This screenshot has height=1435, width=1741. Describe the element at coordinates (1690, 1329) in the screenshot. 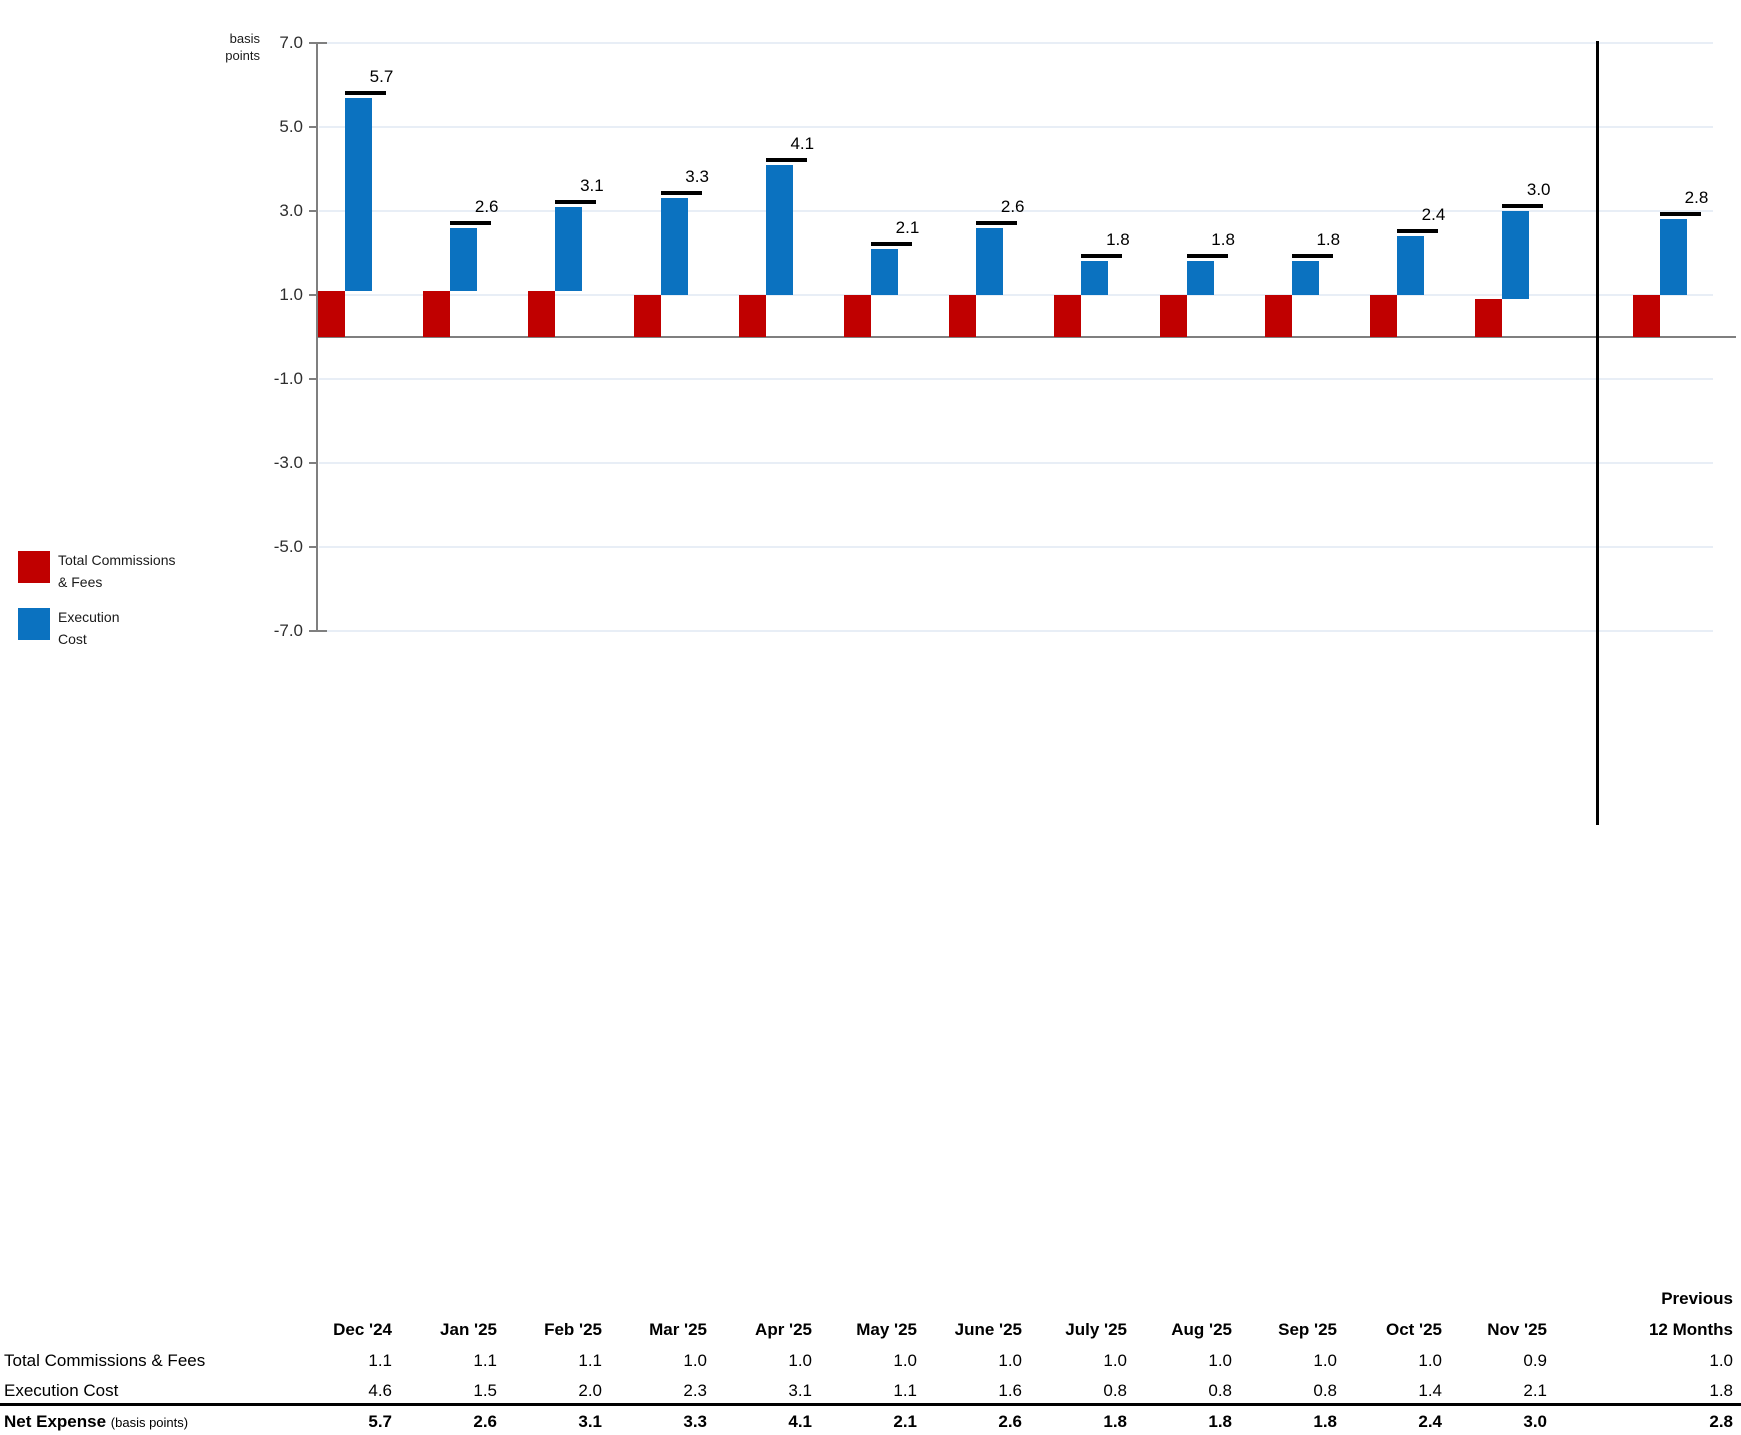

I see `table-col-header-previous-line2: 12 Months` at that location.